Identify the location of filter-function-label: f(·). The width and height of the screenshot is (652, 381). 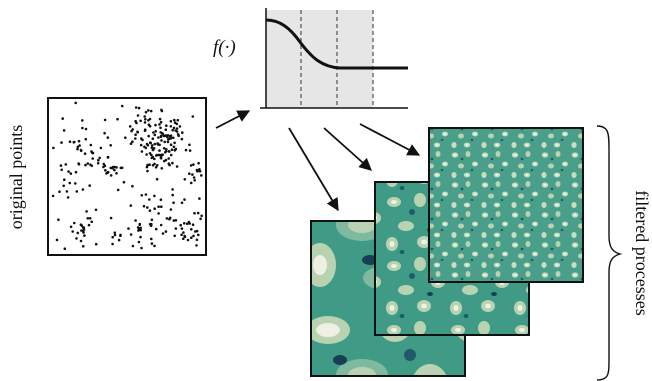
(224, 47).